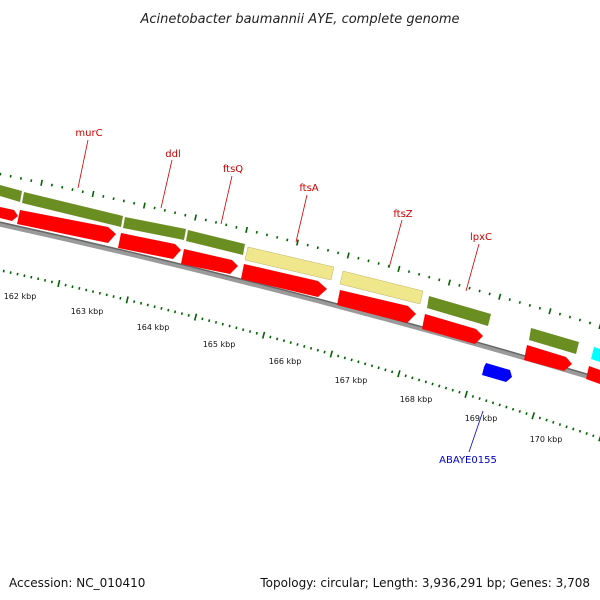  Describe the element at coordinates (472, 267) in the screenshot. I see `label-line-lpxC` at that location.